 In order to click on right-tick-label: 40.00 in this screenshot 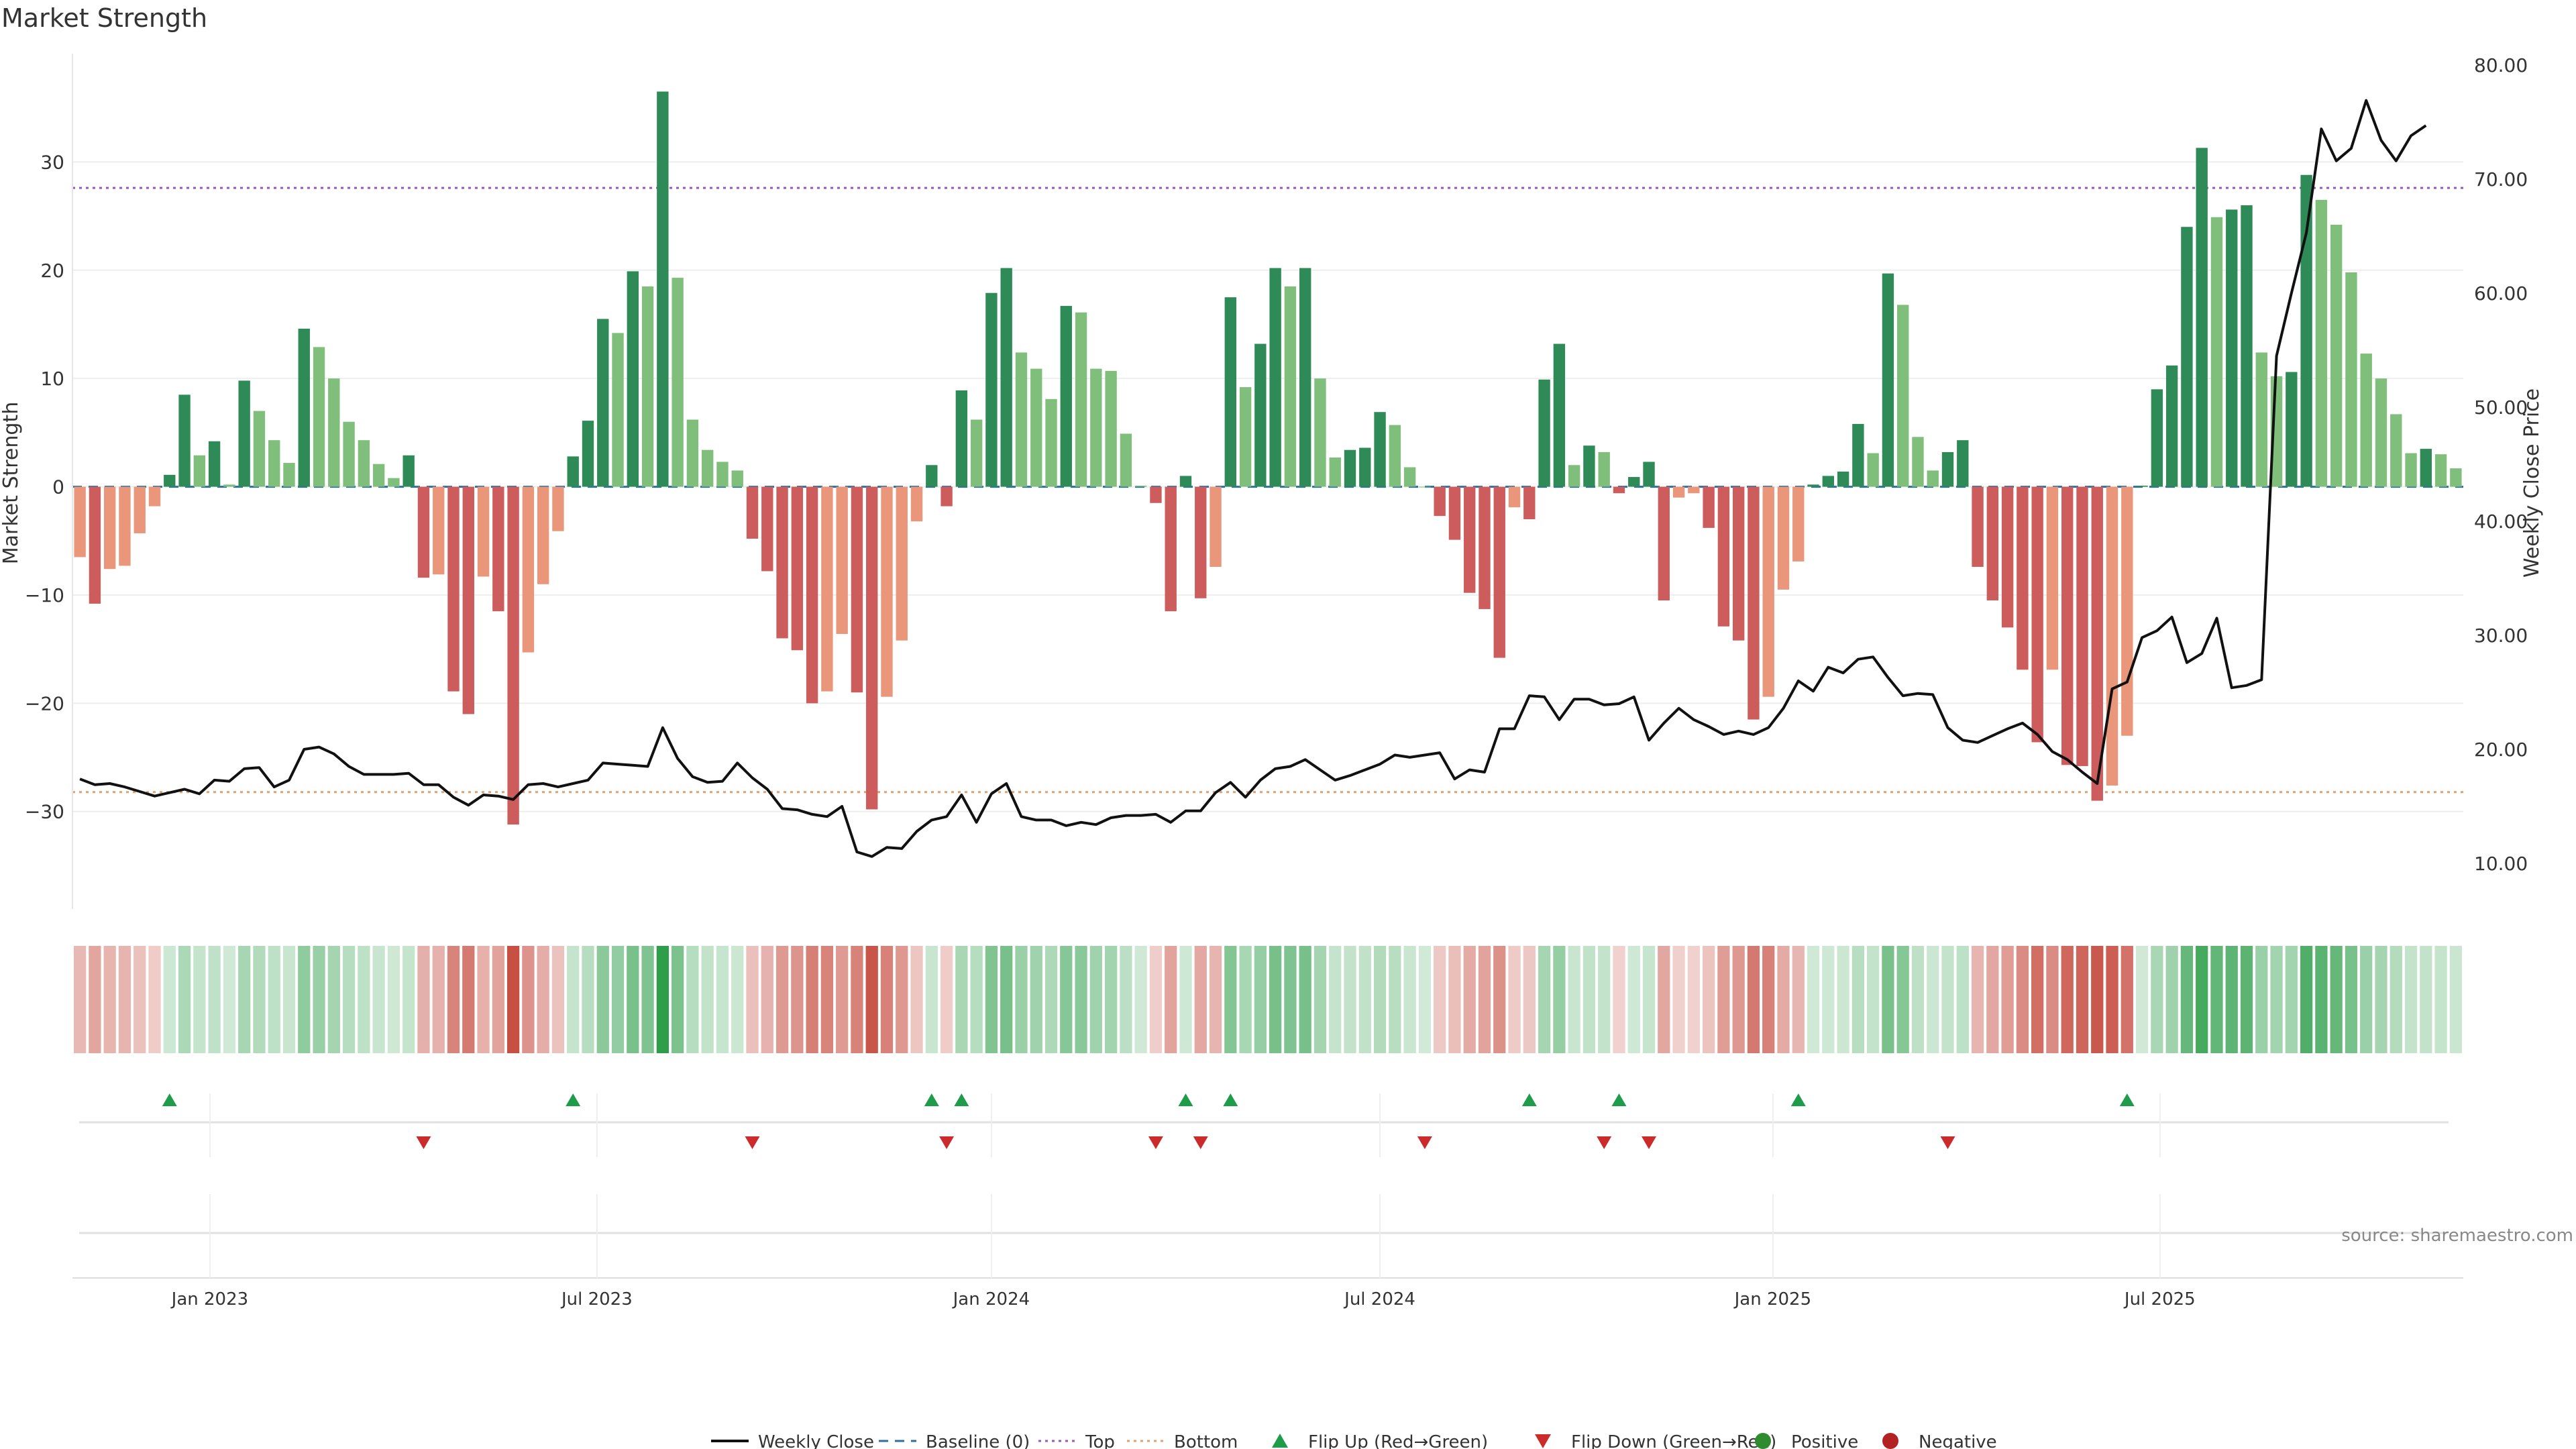, I will do `click(2501, 522)`.